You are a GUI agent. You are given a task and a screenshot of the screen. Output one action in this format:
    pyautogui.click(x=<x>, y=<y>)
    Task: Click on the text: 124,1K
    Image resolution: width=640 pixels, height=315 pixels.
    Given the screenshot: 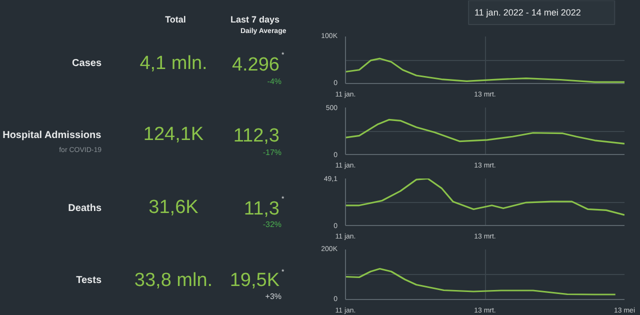 What is the action you would take?
    pyautogui.click(x=173, y=134)
    